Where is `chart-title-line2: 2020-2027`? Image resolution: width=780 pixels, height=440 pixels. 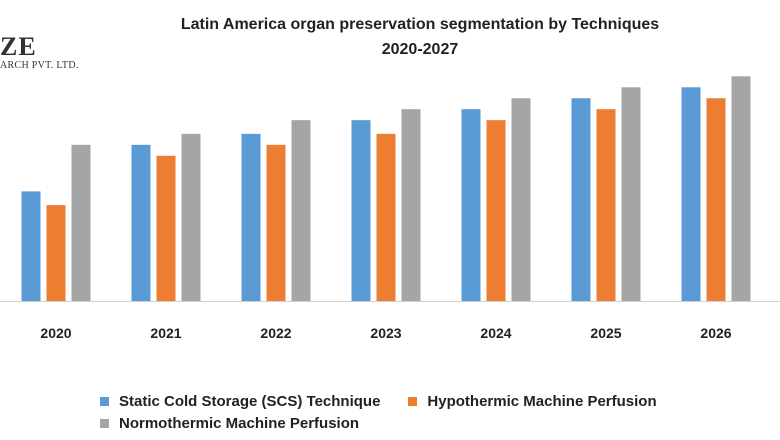
chart-title-line2: 2020-2027 is located at coordinates (420, 49).